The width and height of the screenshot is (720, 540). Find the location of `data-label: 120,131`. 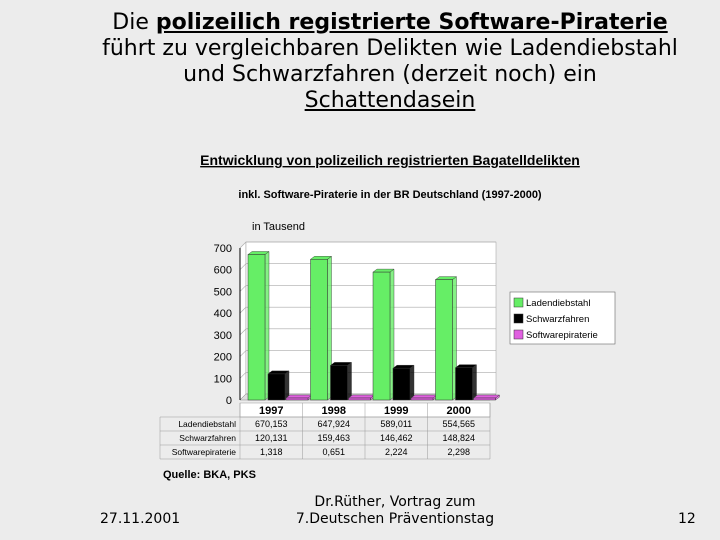

data-label: 120,131 is located at coordinates (271, 438).